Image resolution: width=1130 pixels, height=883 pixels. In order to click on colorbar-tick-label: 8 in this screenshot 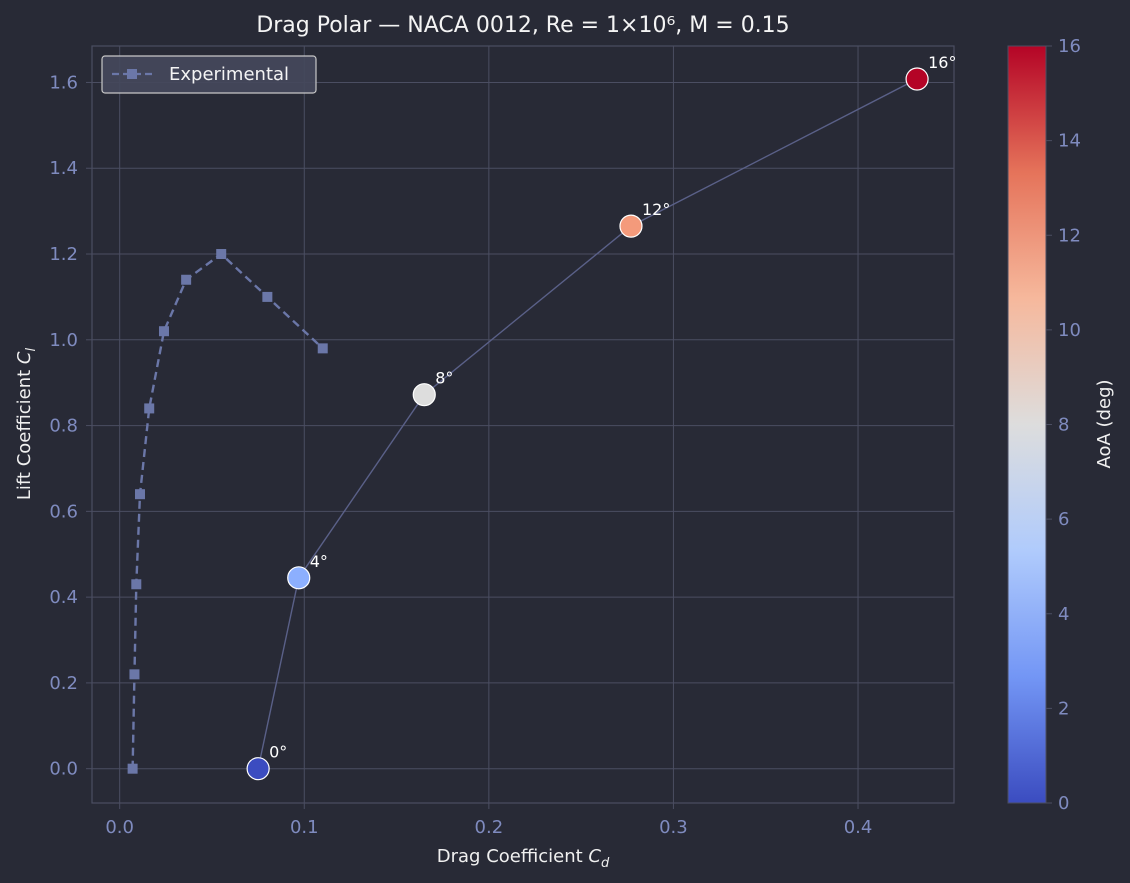, I will do `click(1063, 425)`.